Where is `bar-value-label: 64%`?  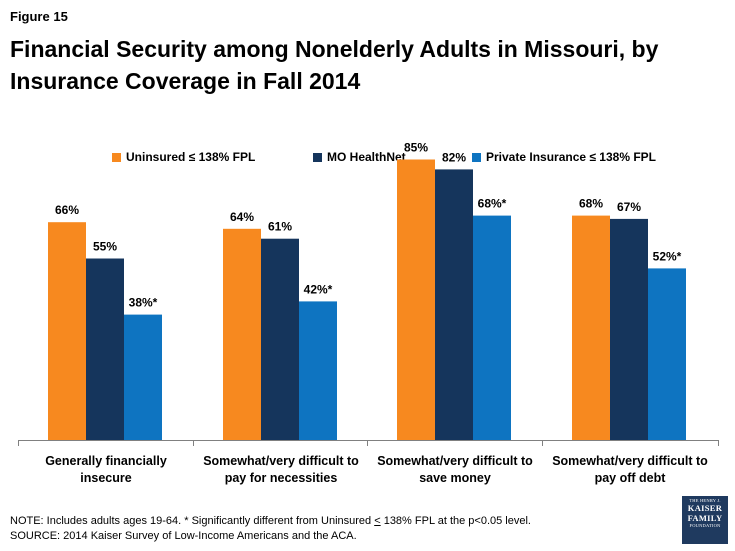
bar-value-label: 64% is located at coordinates (242, 217).